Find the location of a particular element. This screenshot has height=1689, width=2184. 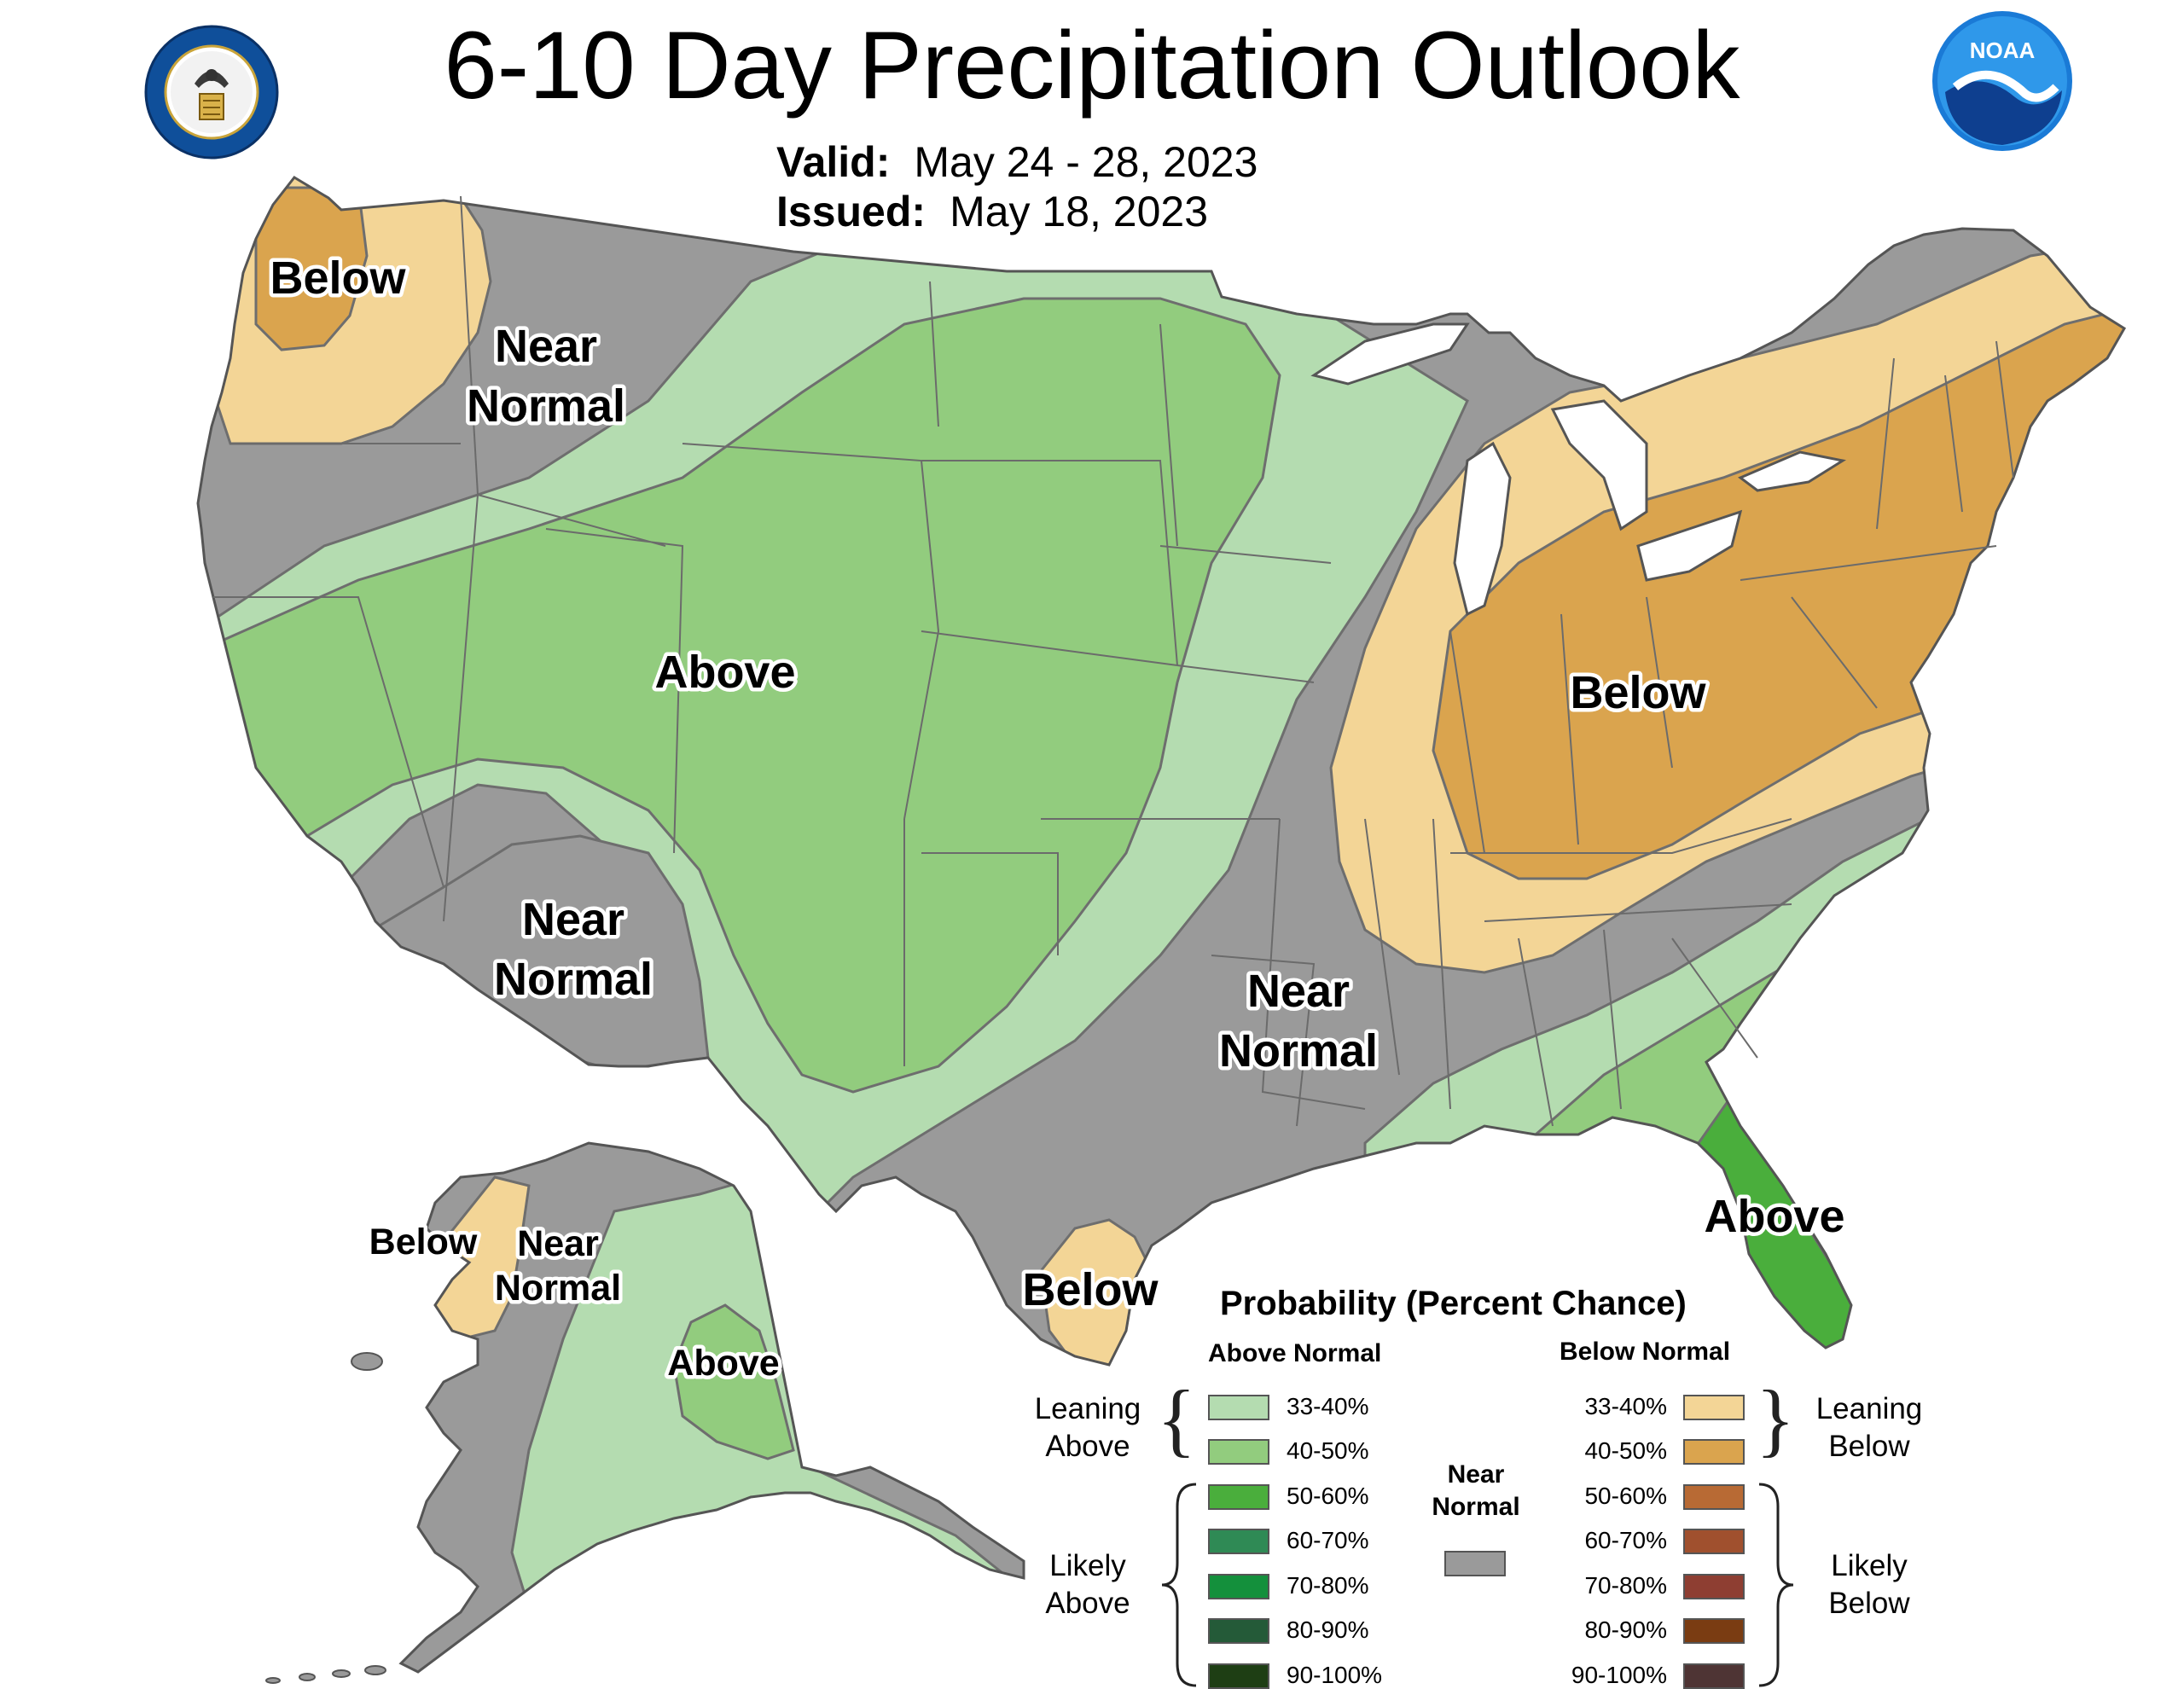

legend-below-pct: 40-50% is located at coordinates (1626, 1451).